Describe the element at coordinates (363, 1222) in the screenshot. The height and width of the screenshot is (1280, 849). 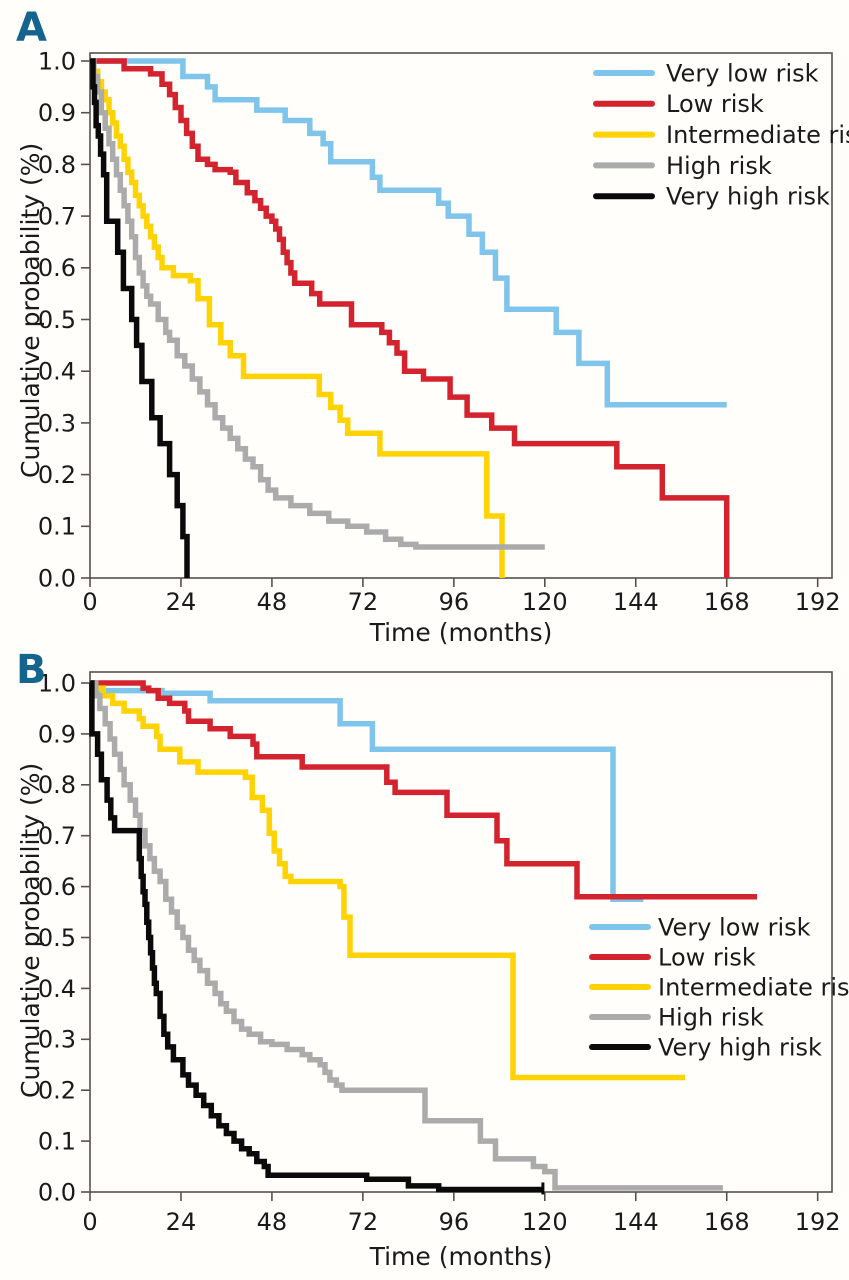
I see `panel-b-x-tick-label: 72` at that location.